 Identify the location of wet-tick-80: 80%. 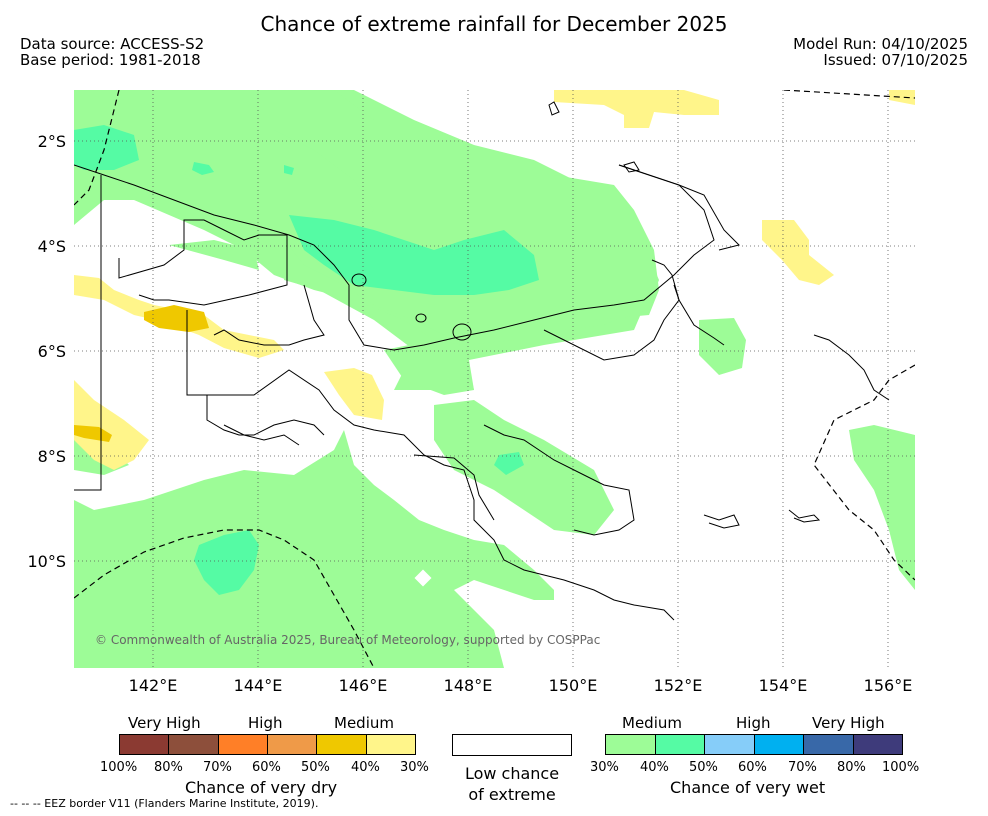
(851, 767).